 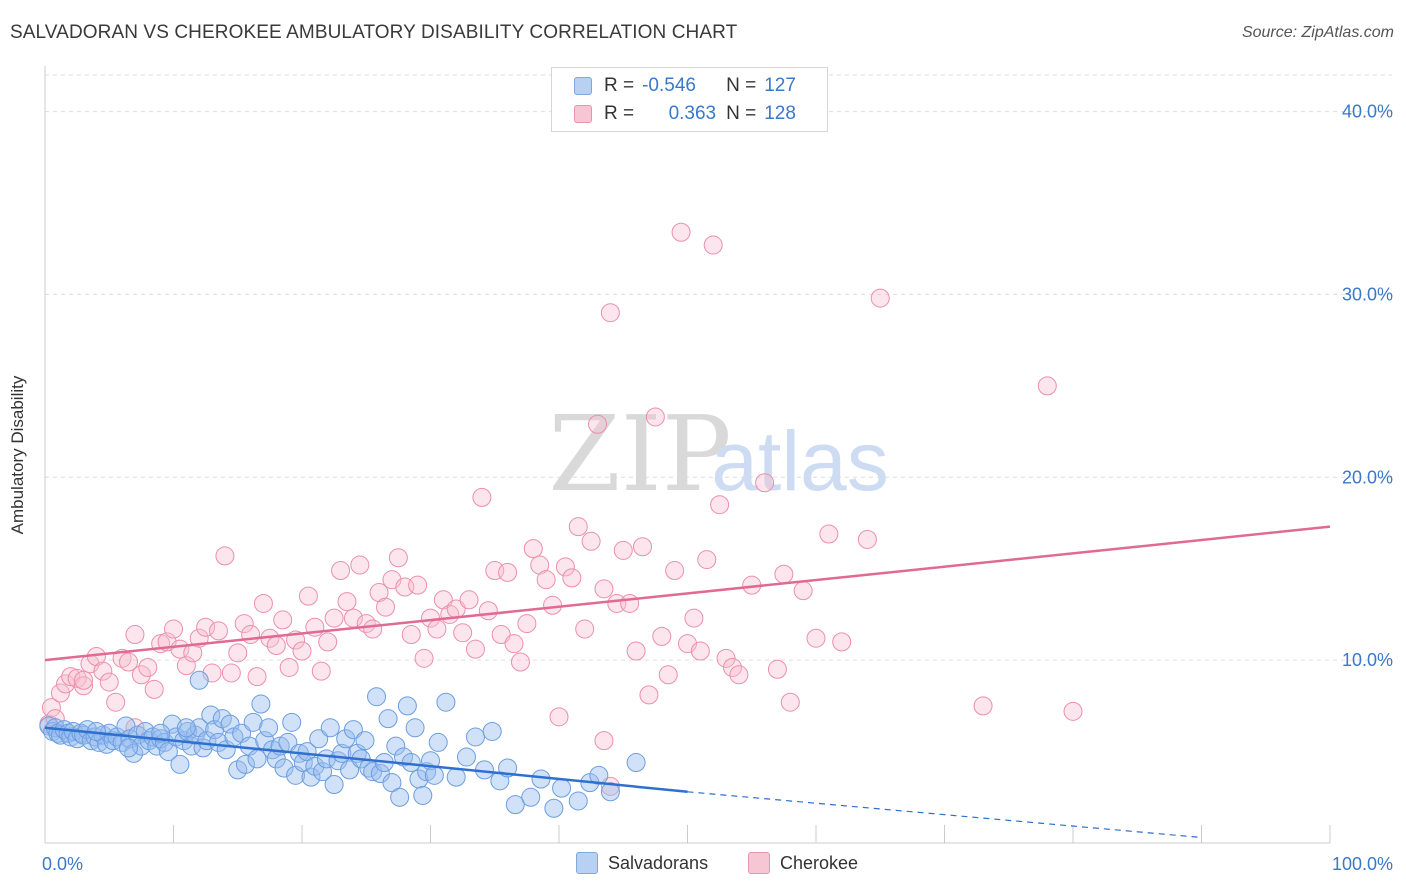 What do you see at coordinates (692, 113) in the screenshot?
I see `legend-r-value: 0.363` at bounding box center [692, 113].